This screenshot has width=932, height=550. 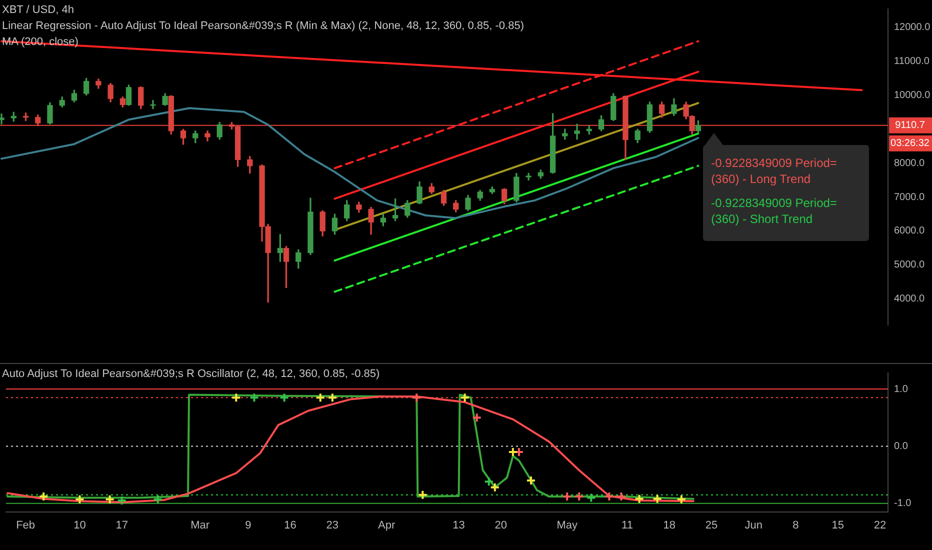 I want to click on x-tick-label: Jun, so click(x=753, y=526).